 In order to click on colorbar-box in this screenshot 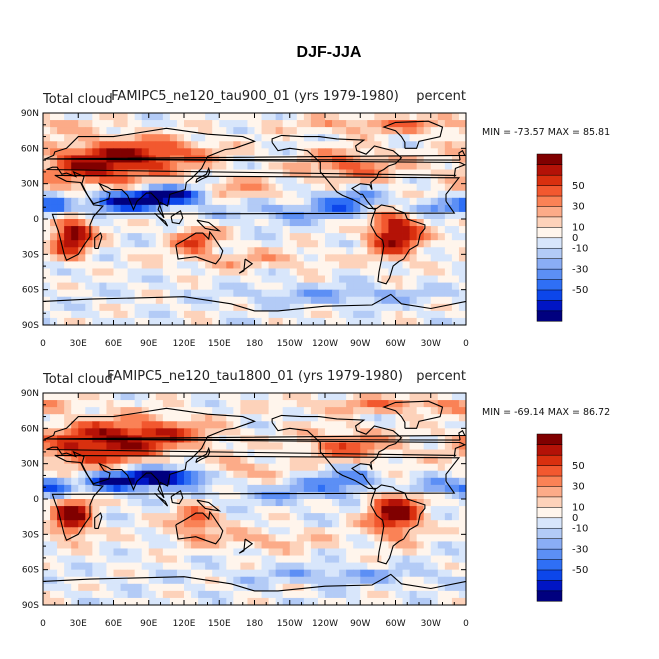, I will do `click(549, 554)`.